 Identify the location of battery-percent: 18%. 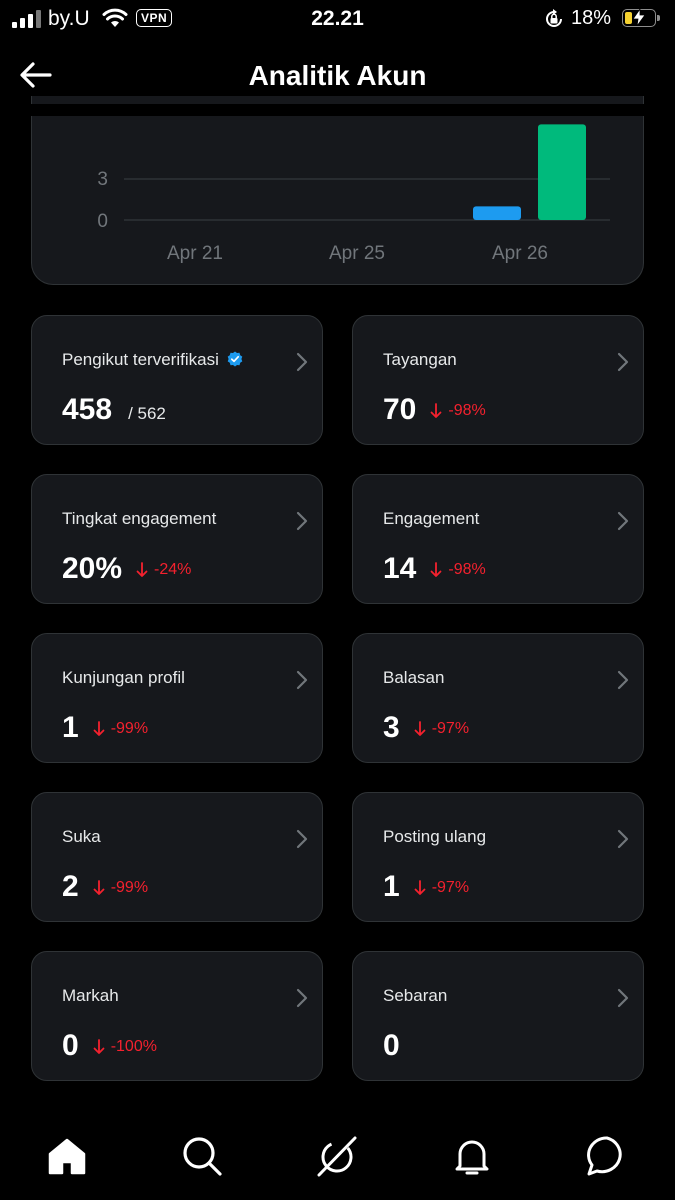
(591, 18).